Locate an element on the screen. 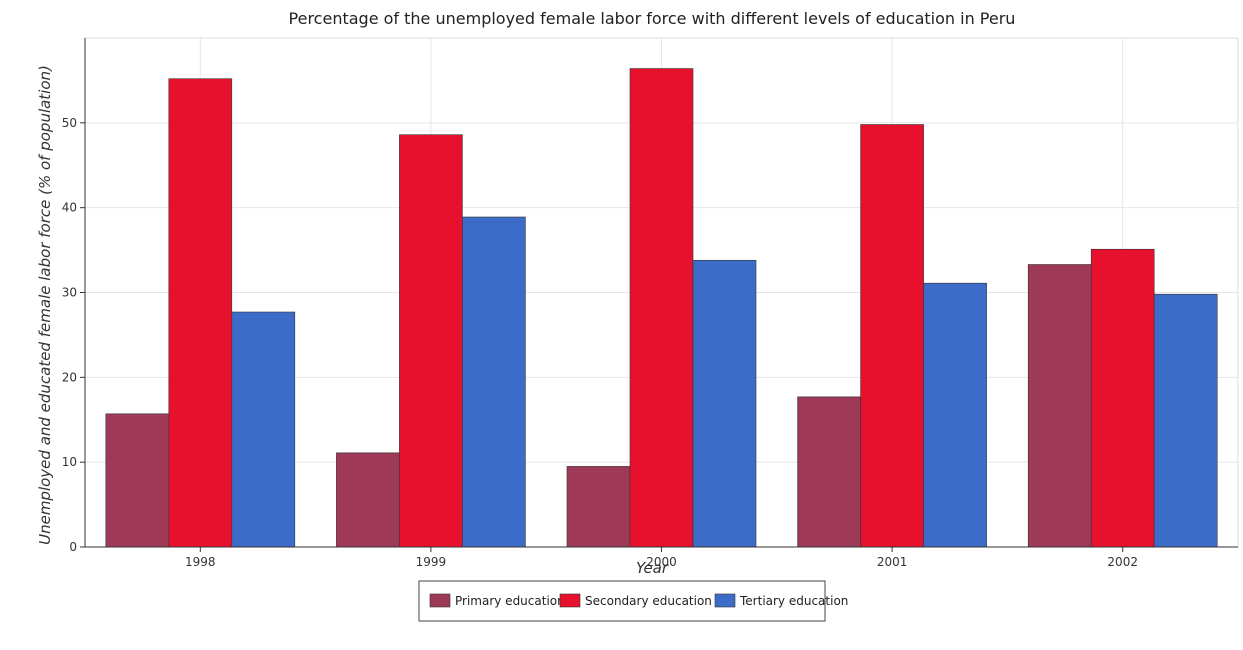 Image resolution: width=1243 pixels, height=650 pixels. x-tick-label: 2000 is located at coordinates (661, 562).